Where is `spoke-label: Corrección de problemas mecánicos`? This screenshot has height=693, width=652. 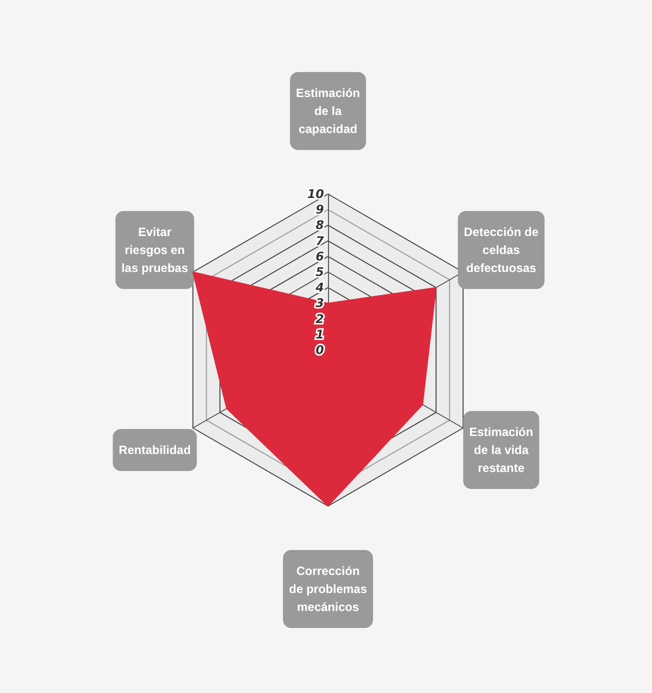 spoke-label: Corrección de problemas mecánicos is located at coordinates (328, 589).